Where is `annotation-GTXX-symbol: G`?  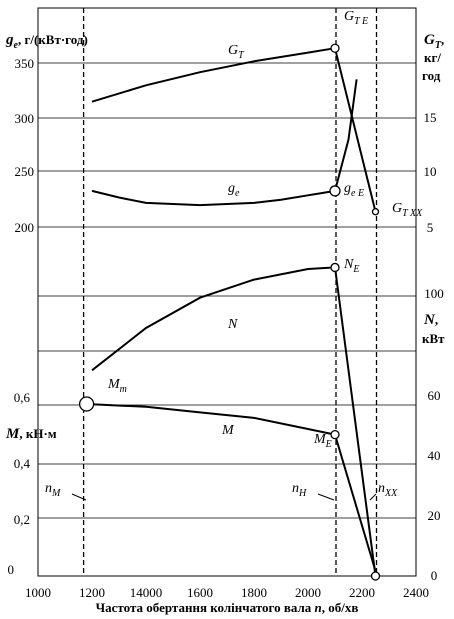 annotation-GTXX-symbol: G is located at coordinates (397, 208).